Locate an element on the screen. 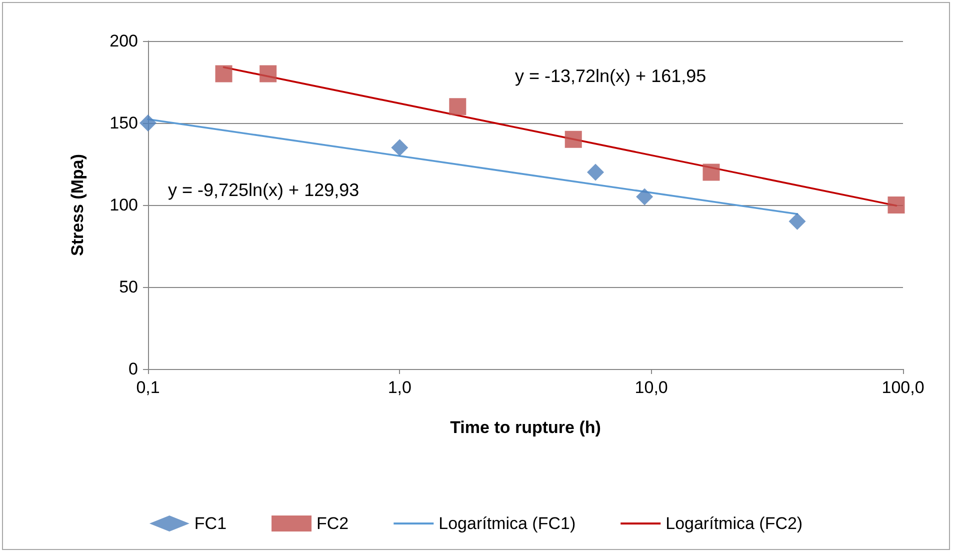  legend-label: FC1 is located at coordinates (210, 523).